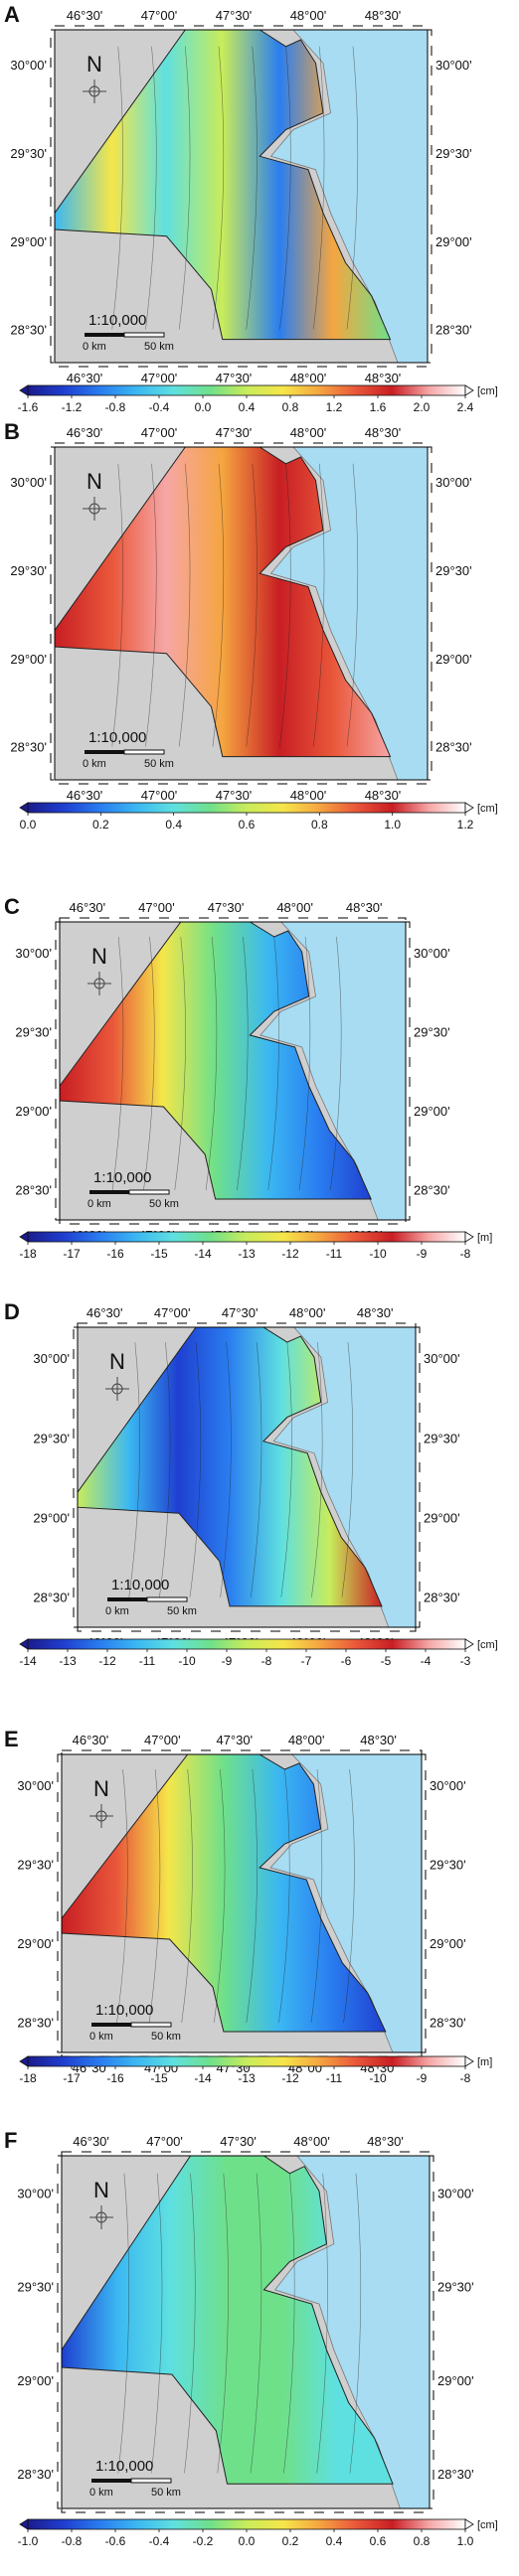 Image resolution: width=519 pixels, height=2576 pixels. Describe the element at coordinates (319, 825) in the screenshot. I see `colorbar-tick-label: 0.8` at that location.